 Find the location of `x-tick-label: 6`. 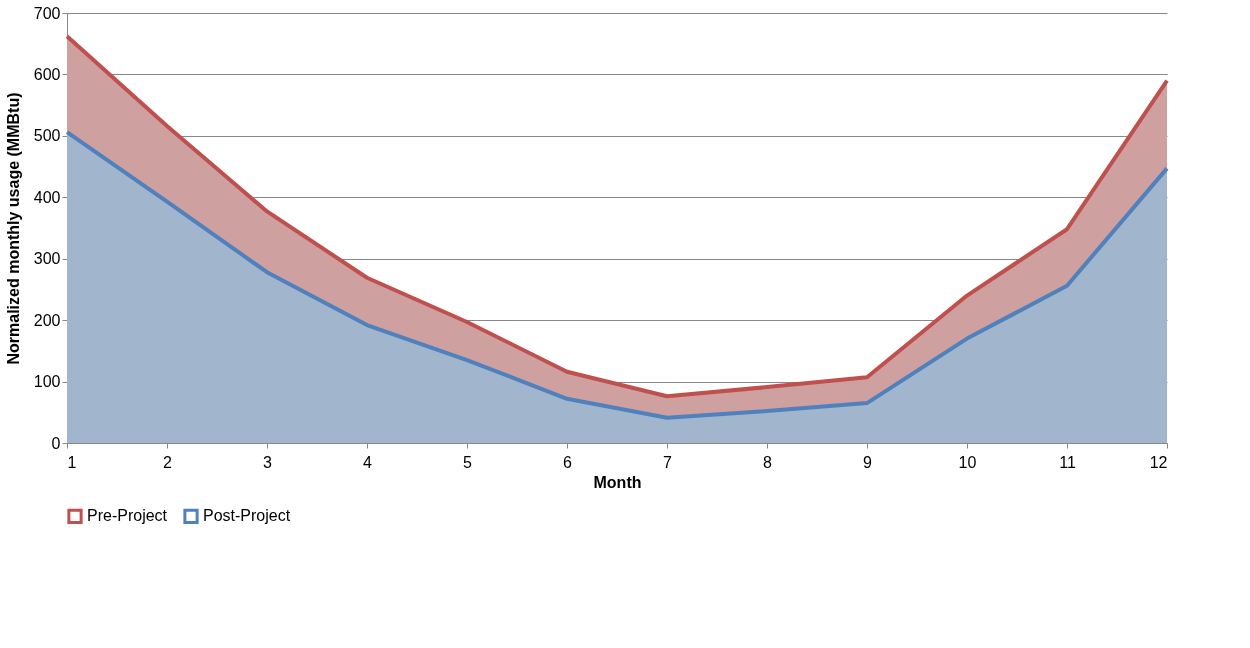

x-tick-label: 6 is located at coordinates (568, 462).